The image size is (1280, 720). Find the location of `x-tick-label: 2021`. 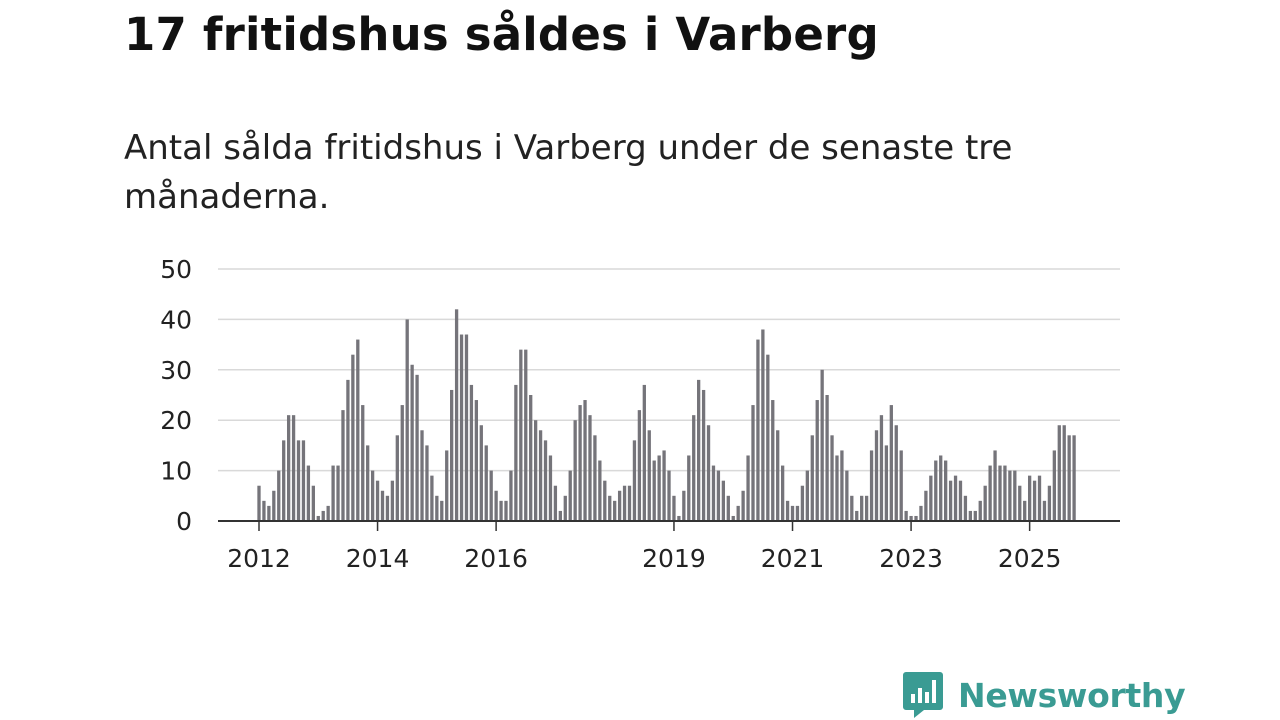

x-tick-label: 2021 is located at coordinates (793, 558).